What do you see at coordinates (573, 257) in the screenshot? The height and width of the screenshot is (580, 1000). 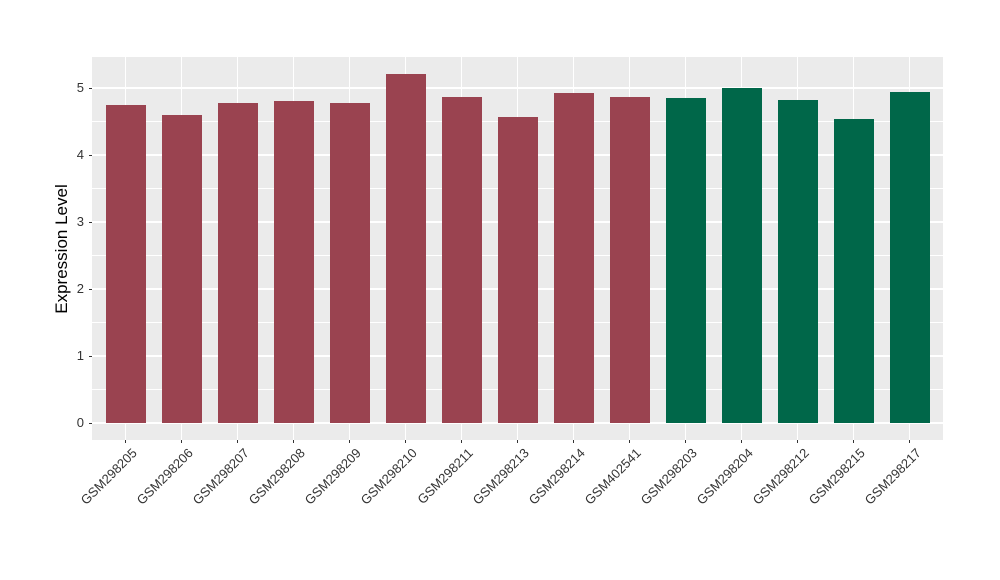 I see `bar-GSM298214` at bounding box center [573, 257].